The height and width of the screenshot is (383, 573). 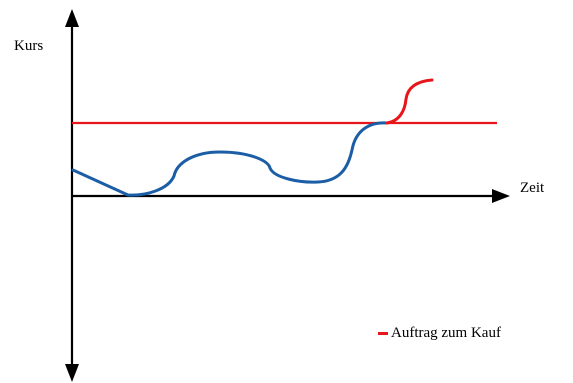 I want to click on x-axis-label: Zeit, so click(x=532, y=188).